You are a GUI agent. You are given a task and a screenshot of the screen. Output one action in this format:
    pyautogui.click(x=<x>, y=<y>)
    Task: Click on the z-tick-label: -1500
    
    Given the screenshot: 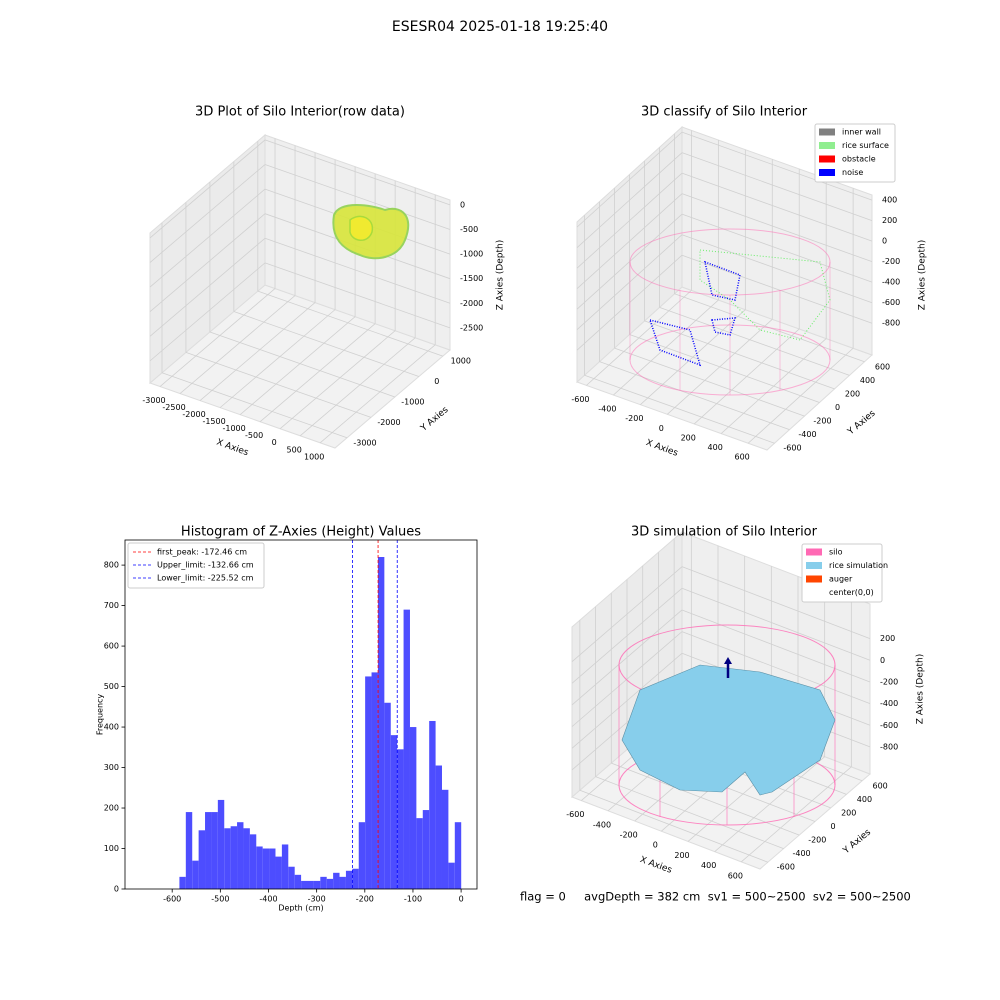 What is the action you would take?
    pyautogui.click(x=471, y=278)
    